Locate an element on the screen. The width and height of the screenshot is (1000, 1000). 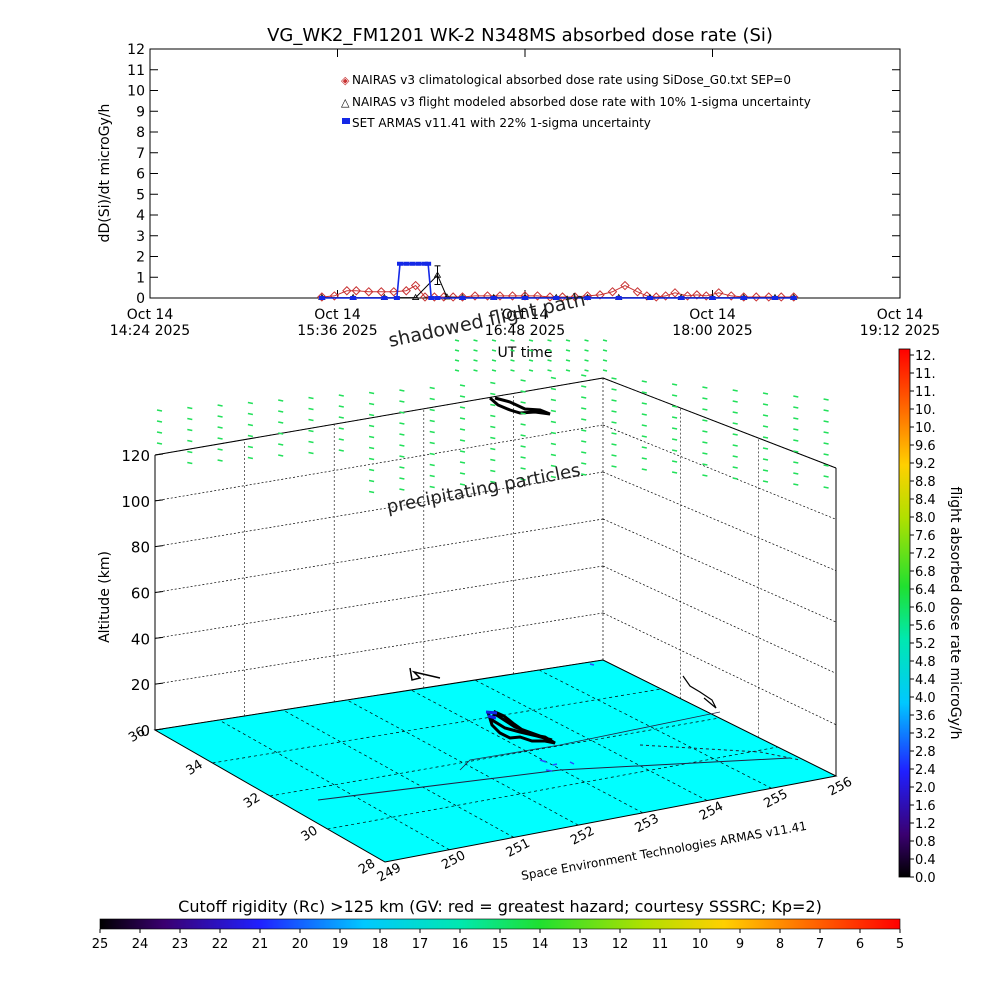
dose-rate-tick-label: 6.0 is located at coordinates (925, 608).